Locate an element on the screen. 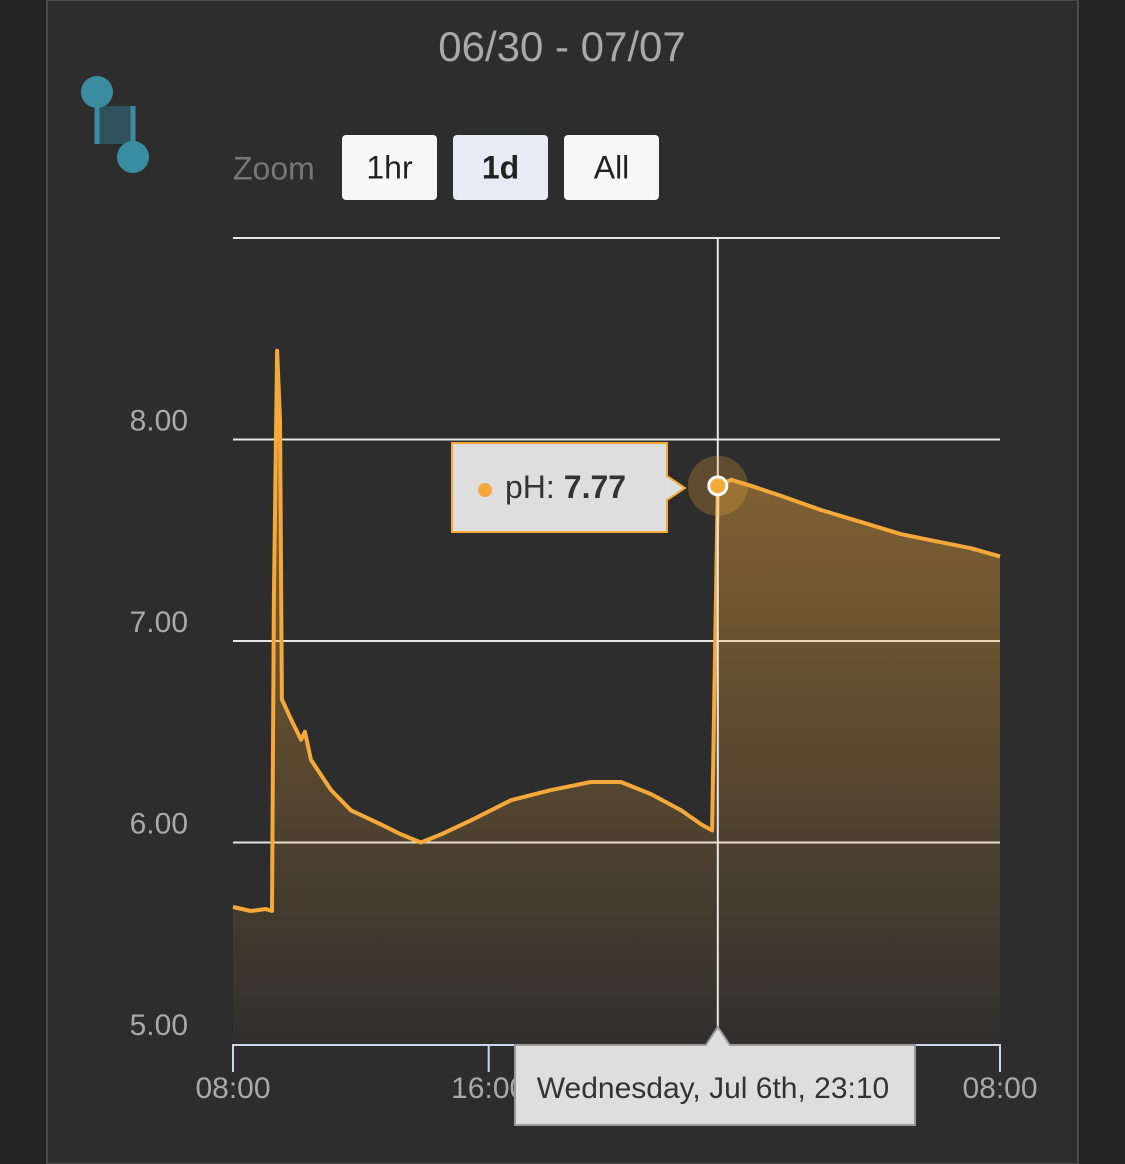 Image resolution: width=1125 pixels, height=1164 pixels. y-tick-label: 6.00 is located at coordinates (159, 823).